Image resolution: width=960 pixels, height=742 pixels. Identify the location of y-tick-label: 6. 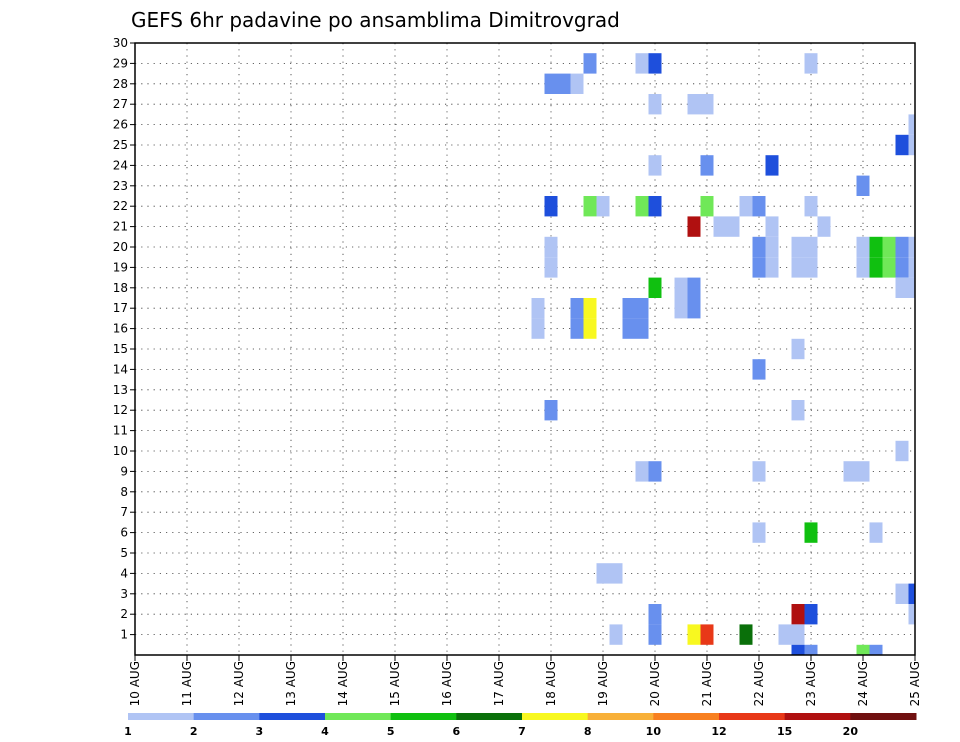
(124, 533).